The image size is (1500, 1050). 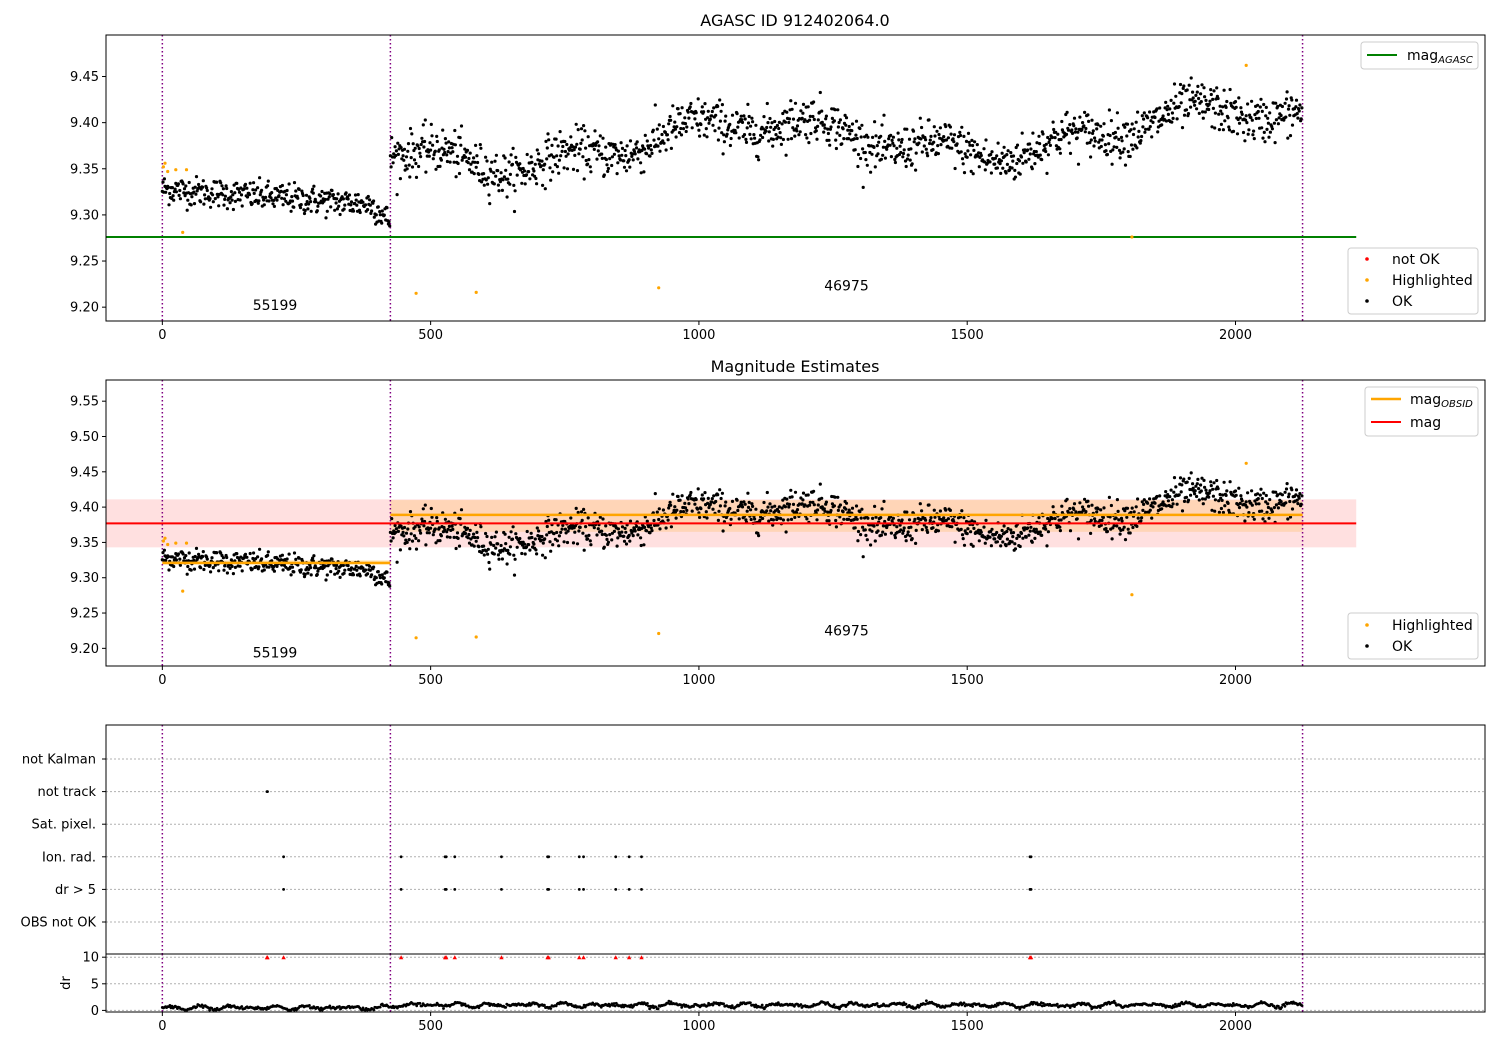 What do you see at coordinates (641, 889) in the screenshot?
I see `flag-point` at bounding box center [641, 889].